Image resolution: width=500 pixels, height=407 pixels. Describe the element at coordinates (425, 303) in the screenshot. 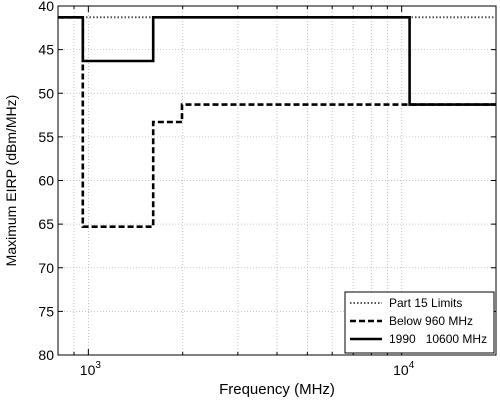

I see `legend-label-1: Part 15 Limits` at that location.